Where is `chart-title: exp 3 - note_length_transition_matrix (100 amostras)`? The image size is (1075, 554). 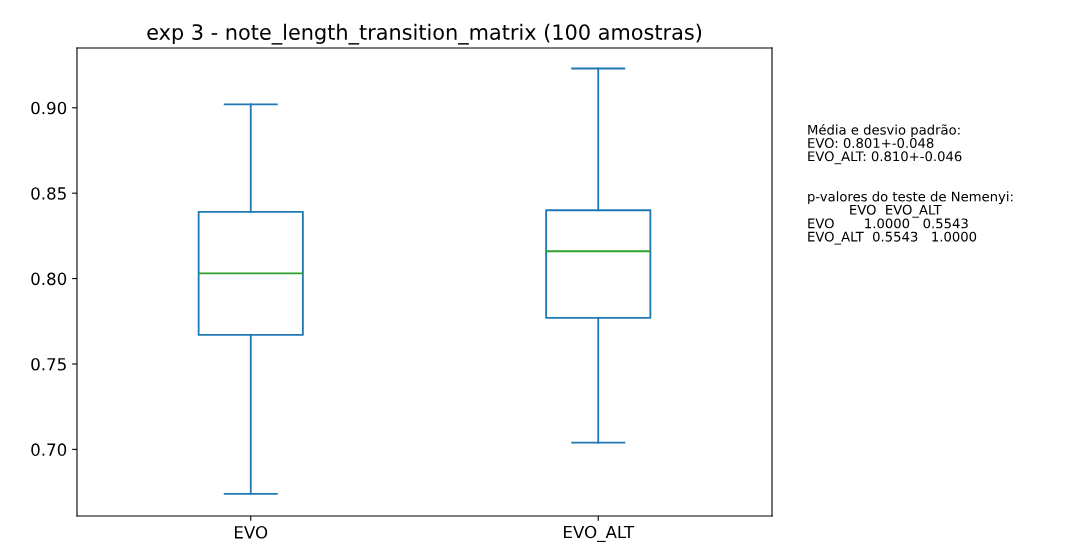
chart-title: exp 3 - note_length_transition_matrix (100 amostras) is located at coordinates (424, 34).